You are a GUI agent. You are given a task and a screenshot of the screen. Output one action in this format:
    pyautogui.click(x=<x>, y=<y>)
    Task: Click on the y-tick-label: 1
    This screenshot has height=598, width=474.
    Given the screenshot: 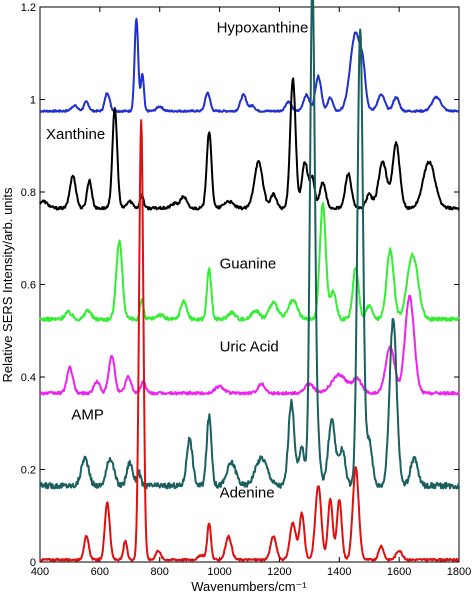 What is the action you would take?
    pyautogui.click(x=33, y=101)
    